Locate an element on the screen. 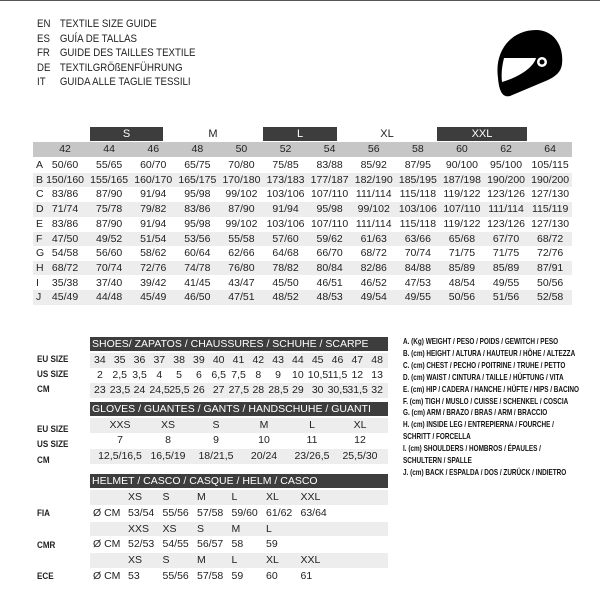  table-cell: 48/54 is located at coordinates (462, 282).